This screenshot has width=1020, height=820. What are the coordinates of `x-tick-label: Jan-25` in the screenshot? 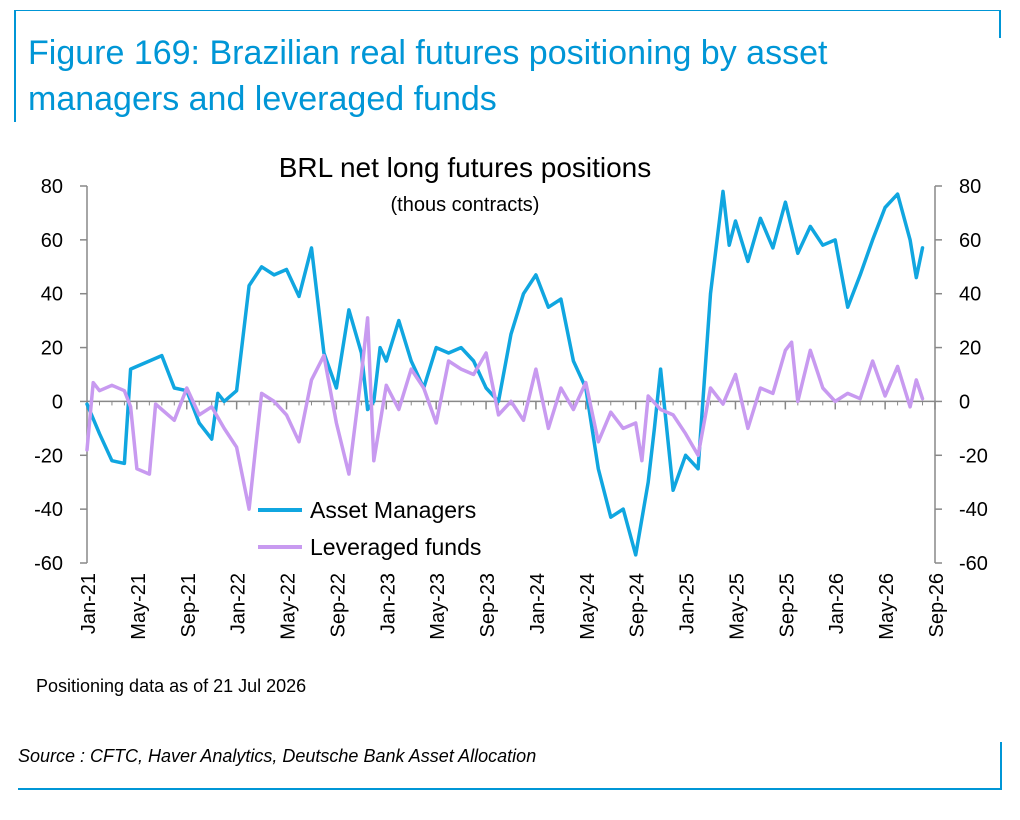 It's located at (688, 603).